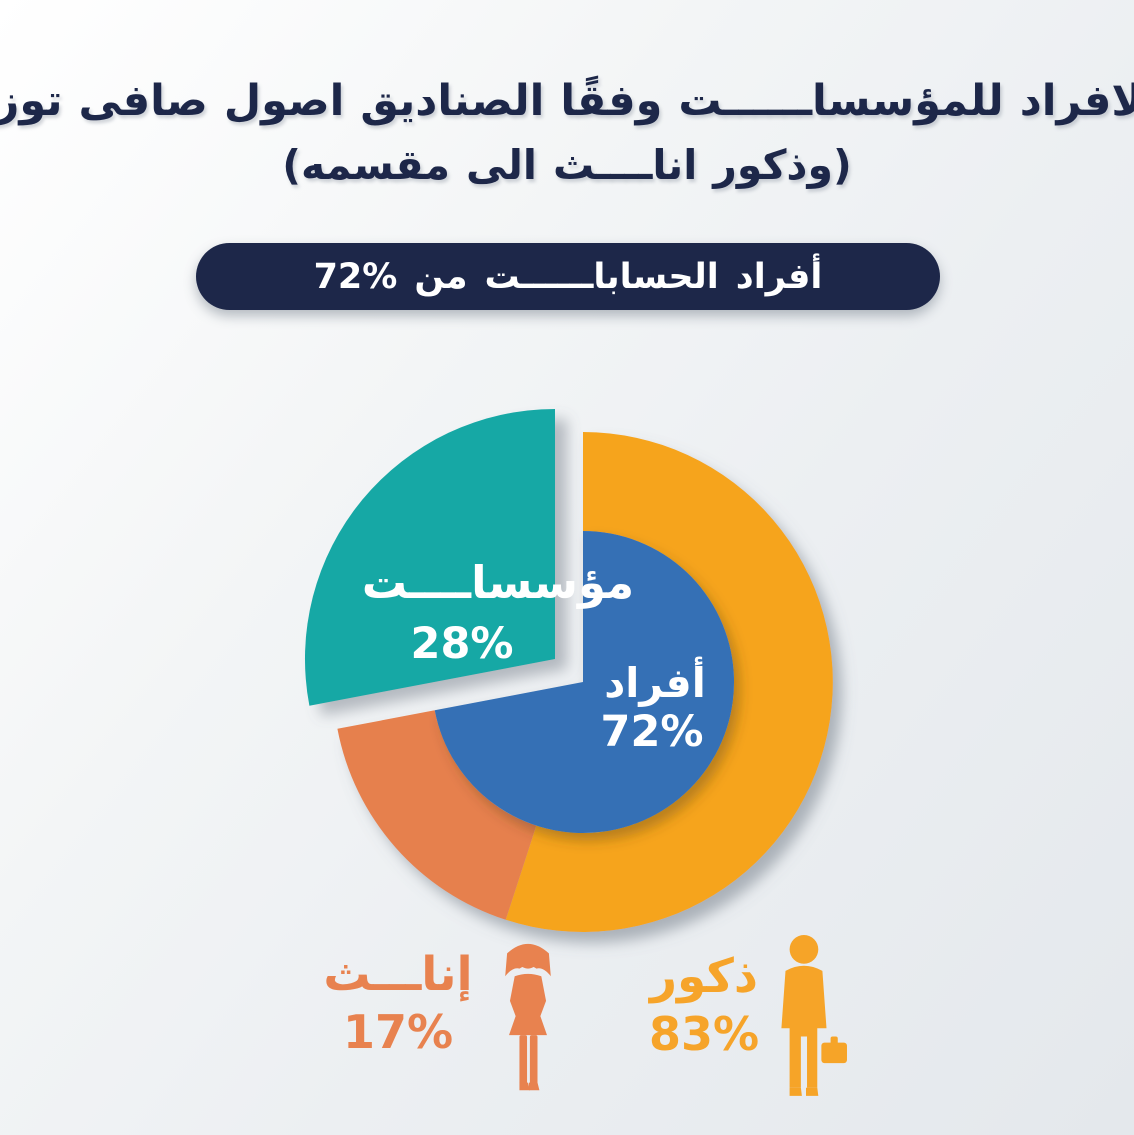  Describe the element at coordinates (143, 101) in the screenshot. I see `title-word: صافى` at that location.